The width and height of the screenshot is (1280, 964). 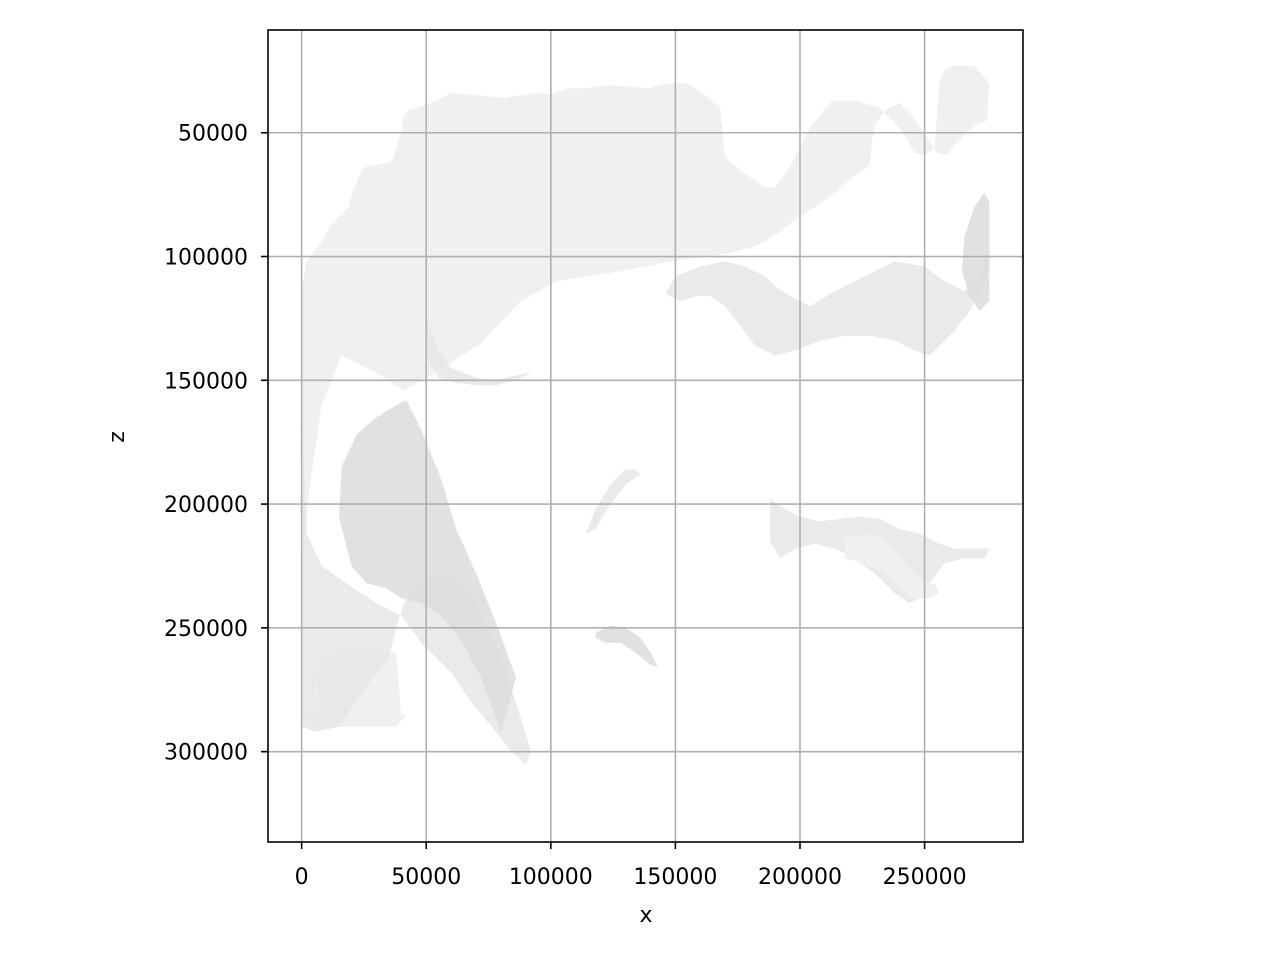 I want to click on x-tick-label: 200000, so click(x=800, y=877).